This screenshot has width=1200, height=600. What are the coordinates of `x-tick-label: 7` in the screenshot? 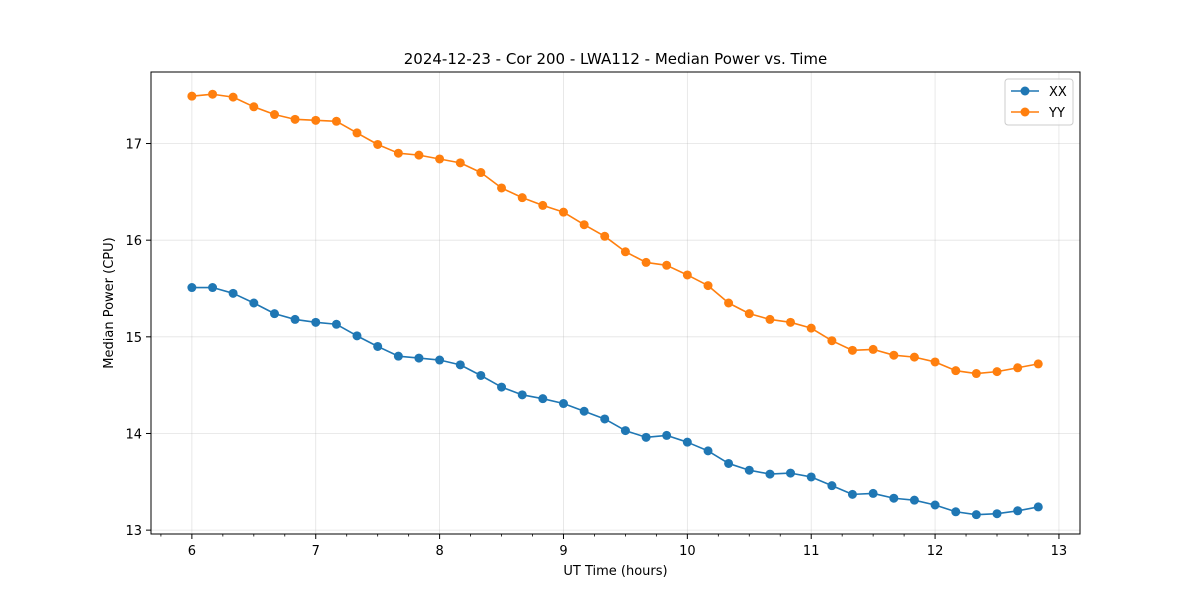 It's located at (316, 551).